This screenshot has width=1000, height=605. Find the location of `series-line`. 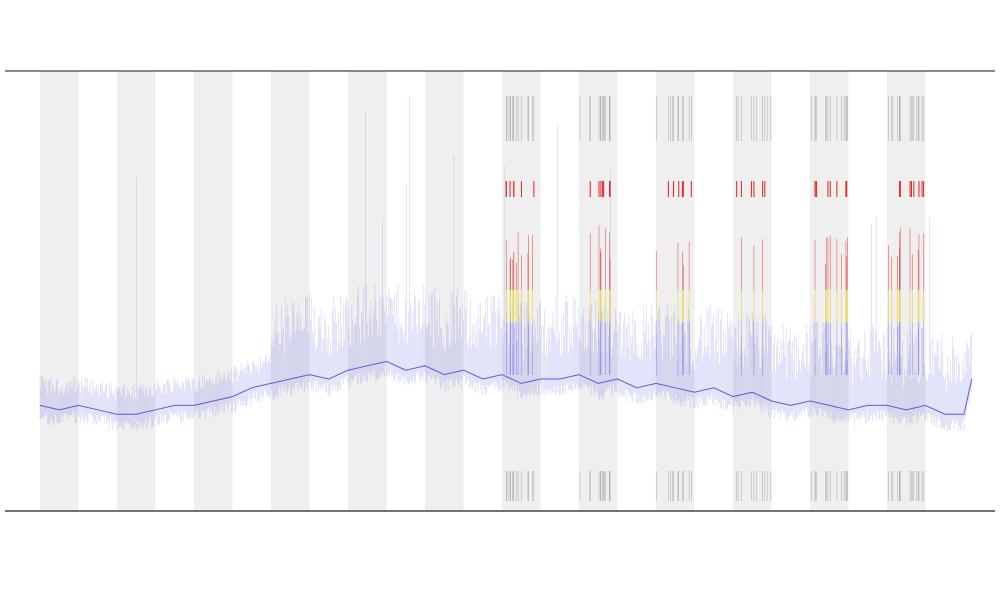

series-line is located at coordinates (506, 387).